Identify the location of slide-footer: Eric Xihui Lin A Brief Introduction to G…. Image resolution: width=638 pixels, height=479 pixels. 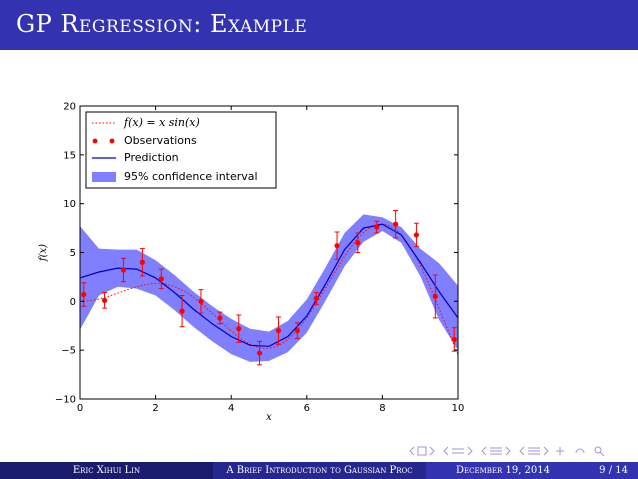
(319, 470).